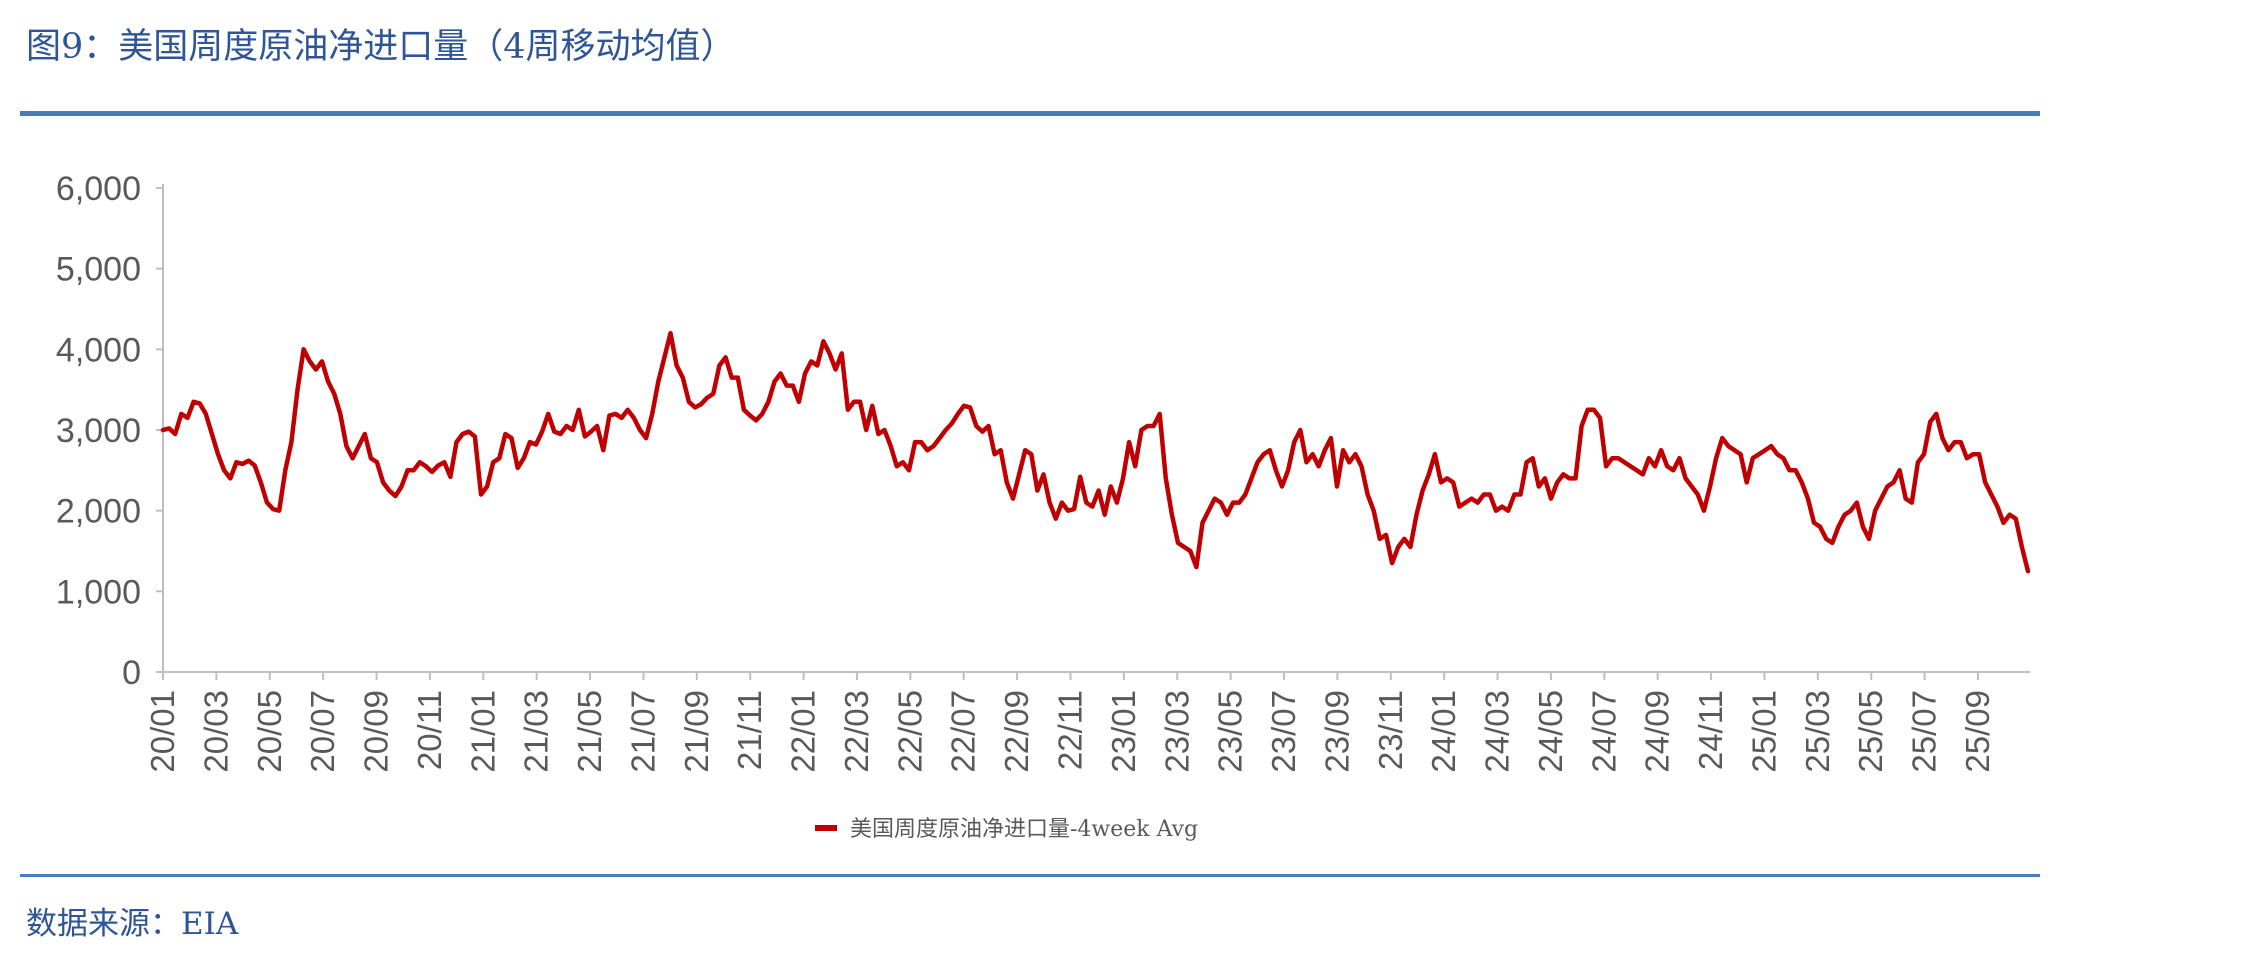 Image resolution: width=2247 pixels, height=953 pixels. Describe the element at coordinates (98, 350) in the screenshot. I see `y-tick-label: 4,000` at that location.